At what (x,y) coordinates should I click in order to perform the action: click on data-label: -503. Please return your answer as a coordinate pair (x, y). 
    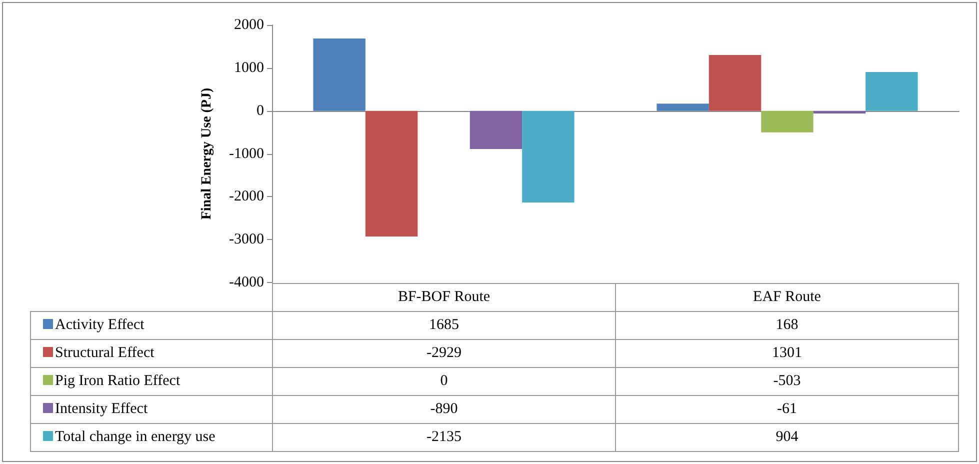
    Looking at the image, I should click on (787, 382).